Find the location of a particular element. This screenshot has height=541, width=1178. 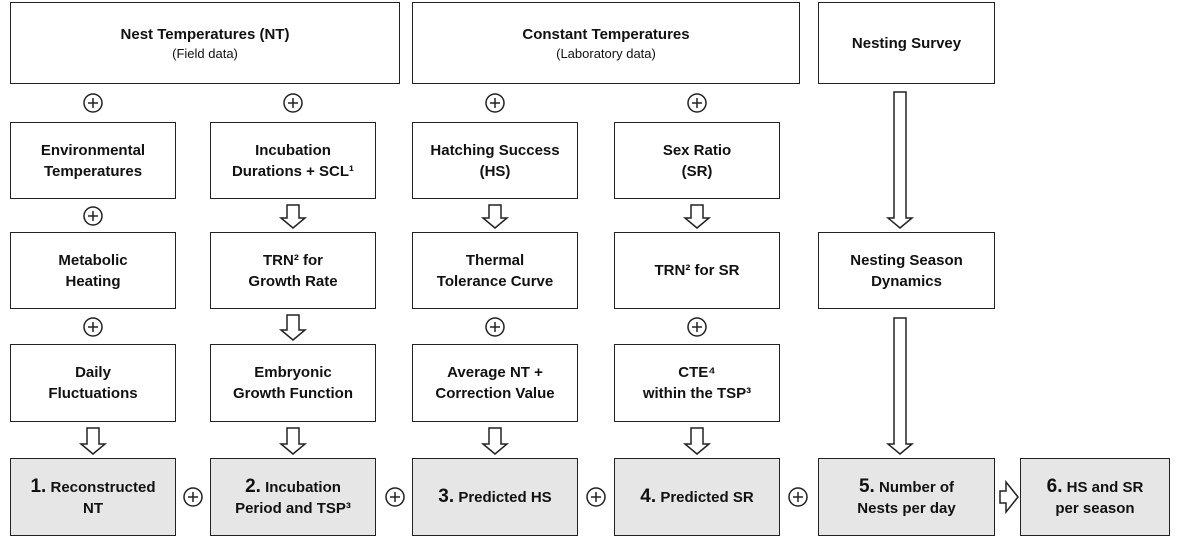

outcome-line: 5. Number of is located at coordinates (906, 487).